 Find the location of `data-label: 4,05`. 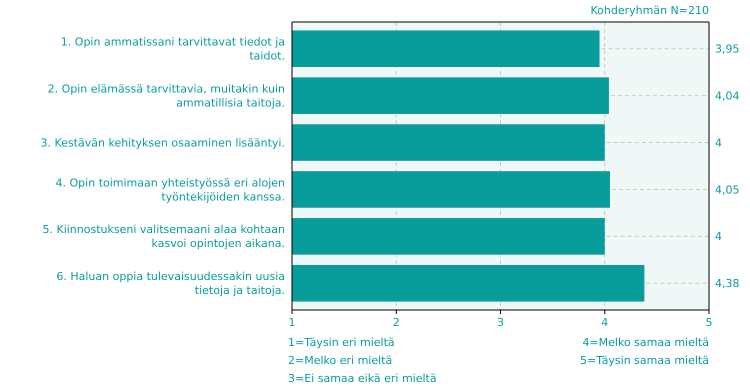

data-label: 4,05 is located at coordinates (727, 189).